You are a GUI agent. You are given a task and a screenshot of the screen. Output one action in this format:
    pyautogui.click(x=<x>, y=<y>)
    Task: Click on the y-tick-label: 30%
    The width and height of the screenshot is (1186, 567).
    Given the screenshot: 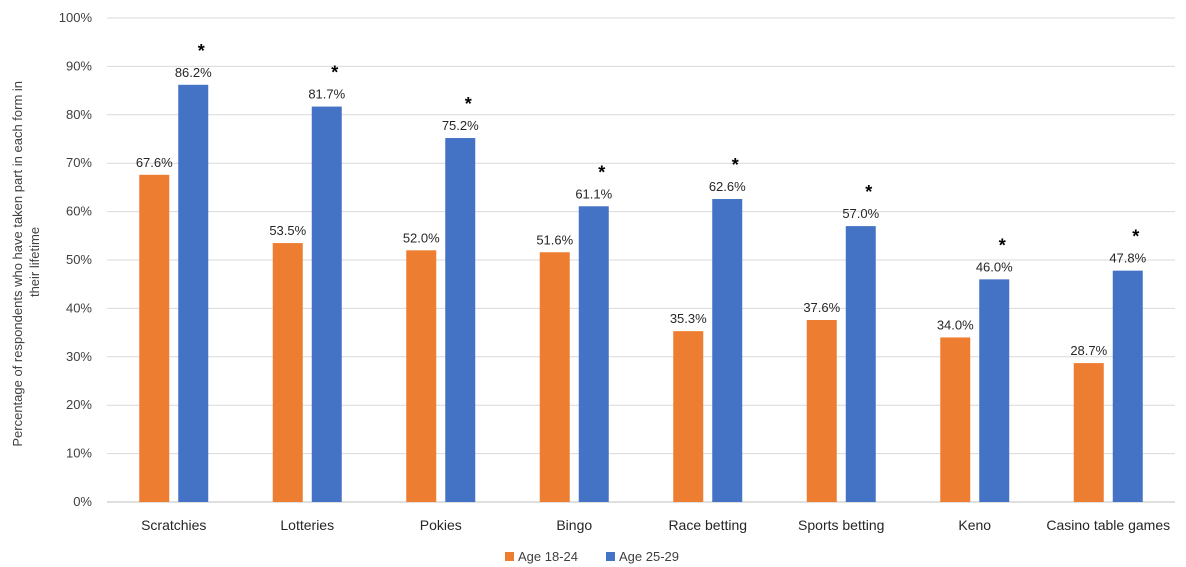 What is the action you would take?
    pyautogui.click(x=79, y=356)
    